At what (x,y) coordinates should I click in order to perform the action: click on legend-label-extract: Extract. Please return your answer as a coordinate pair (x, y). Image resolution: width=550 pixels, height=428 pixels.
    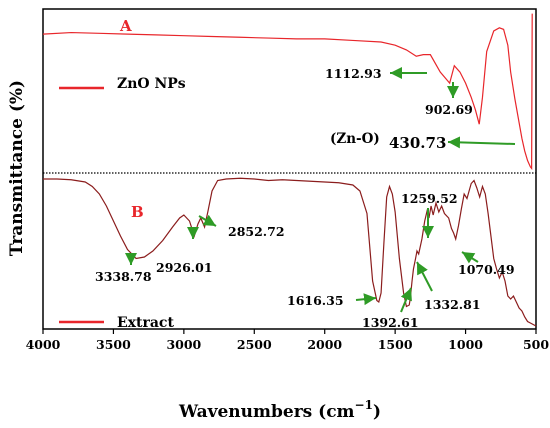
    Looking at the image, I should click on (145, 323).